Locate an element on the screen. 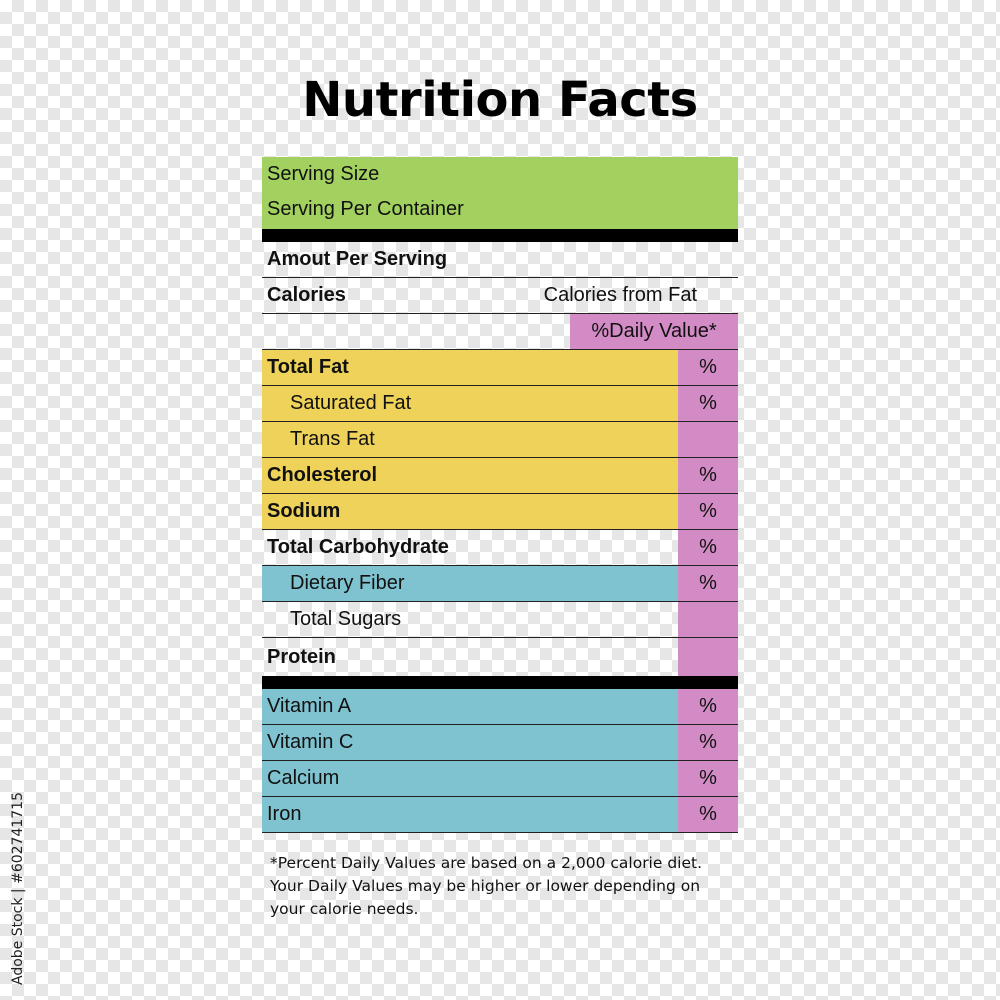  calories-label: Calories is located at coordinates (306, 295).